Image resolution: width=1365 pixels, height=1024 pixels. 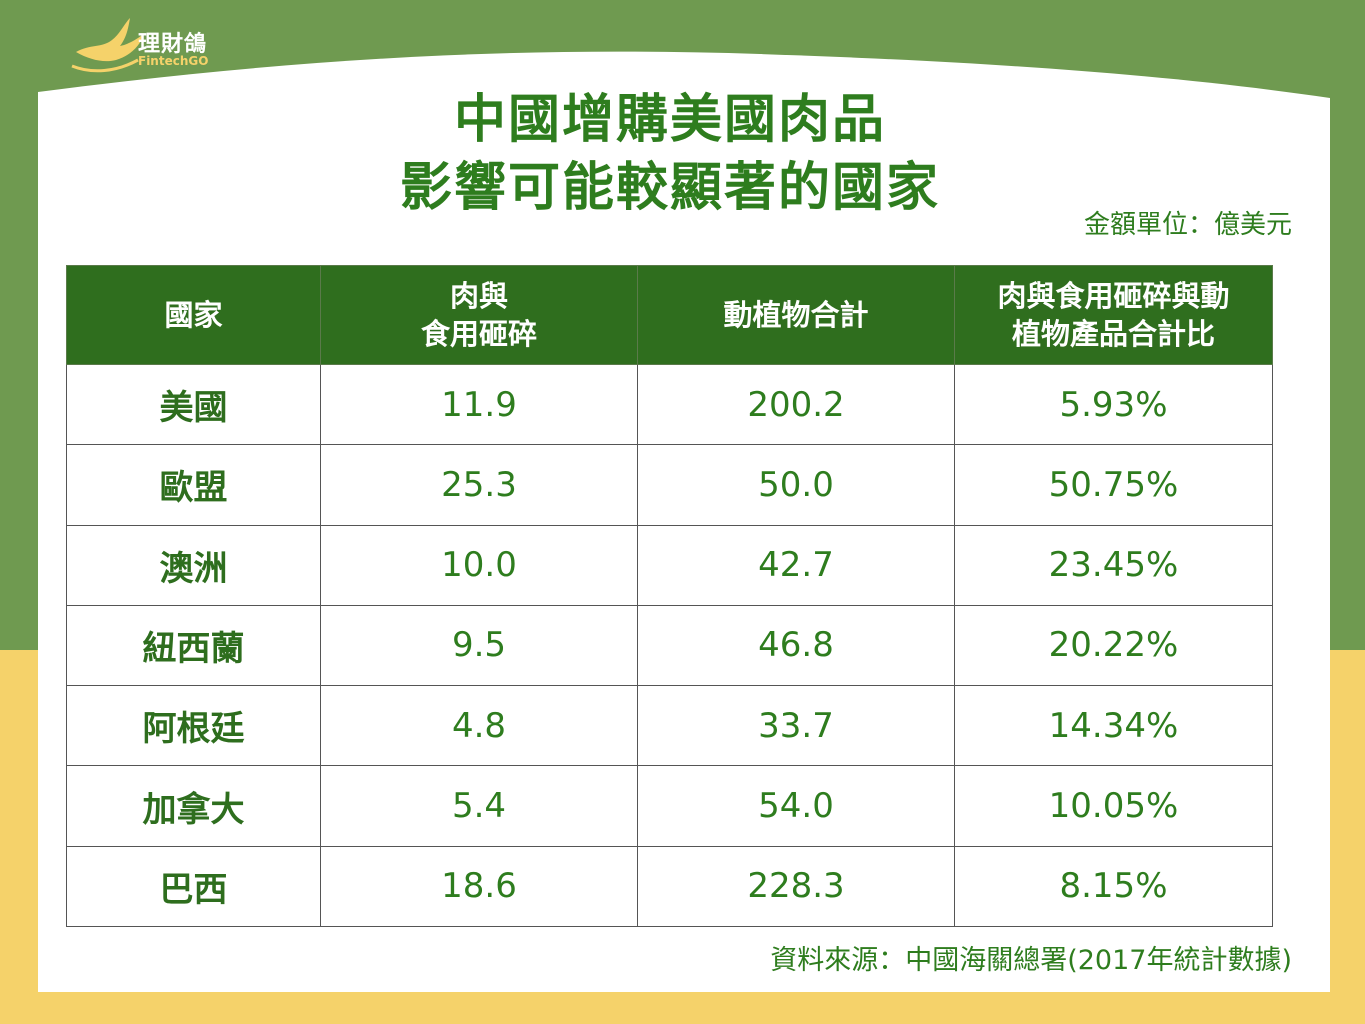 I want to click on logo-subtext: FintechGO, so click(x=173, y=61).